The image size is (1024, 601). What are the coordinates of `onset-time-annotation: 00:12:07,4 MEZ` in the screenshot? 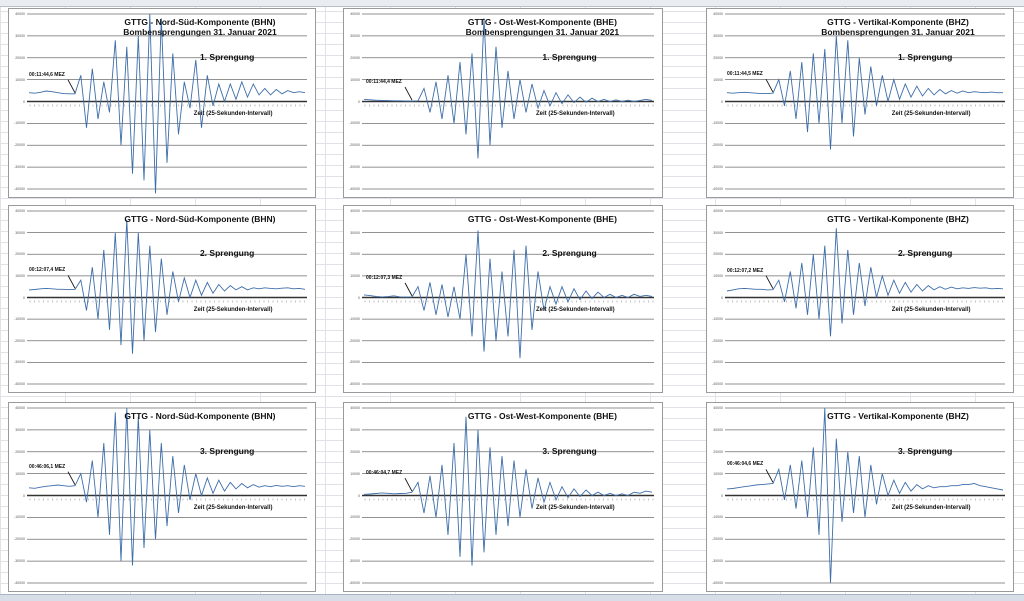 It's located at (47, 270).